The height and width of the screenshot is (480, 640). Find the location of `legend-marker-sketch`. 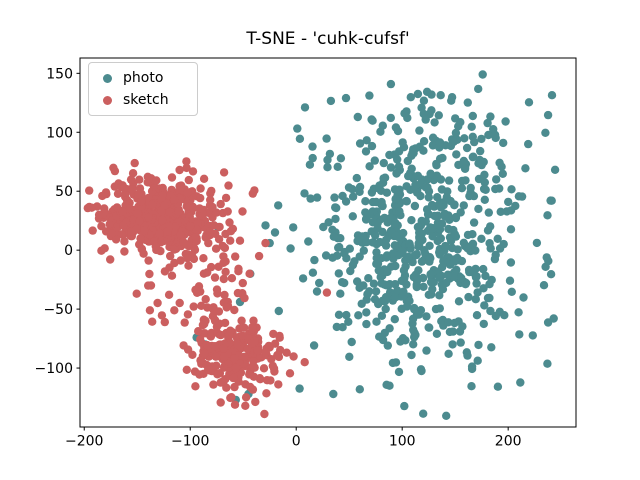

legend-marker-sketch is located at coordinates (107, 100).